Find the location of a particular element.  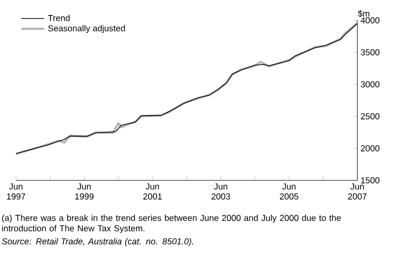

x-tick-label: Jun 1997 is located at coordinates (16, 191).